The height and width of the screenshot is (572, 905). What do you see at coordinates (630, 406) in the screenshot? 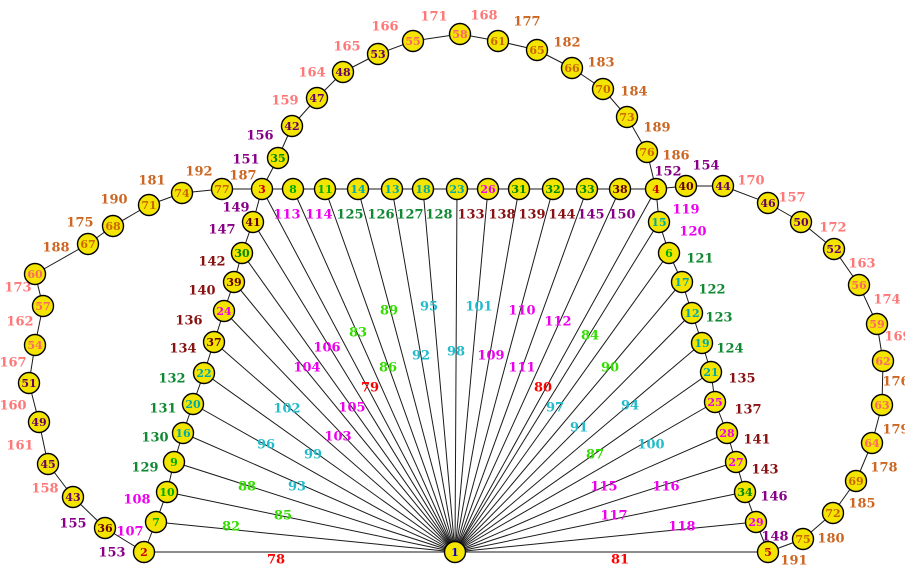
I see `edge-label-94: 94` at bounding box center [630, 406].